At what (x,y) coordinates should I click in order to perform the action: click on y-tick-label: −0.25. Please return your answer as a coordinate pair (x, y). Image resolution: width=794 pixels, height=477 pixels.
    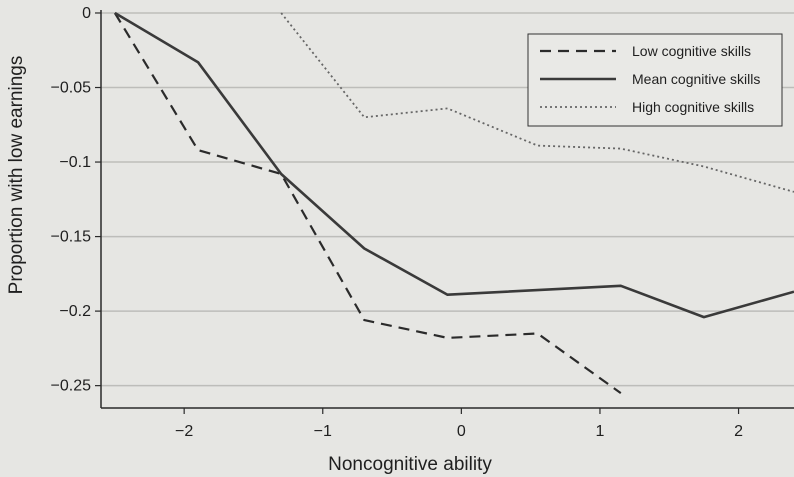
    Looking at the image, I should click on (71, 386).